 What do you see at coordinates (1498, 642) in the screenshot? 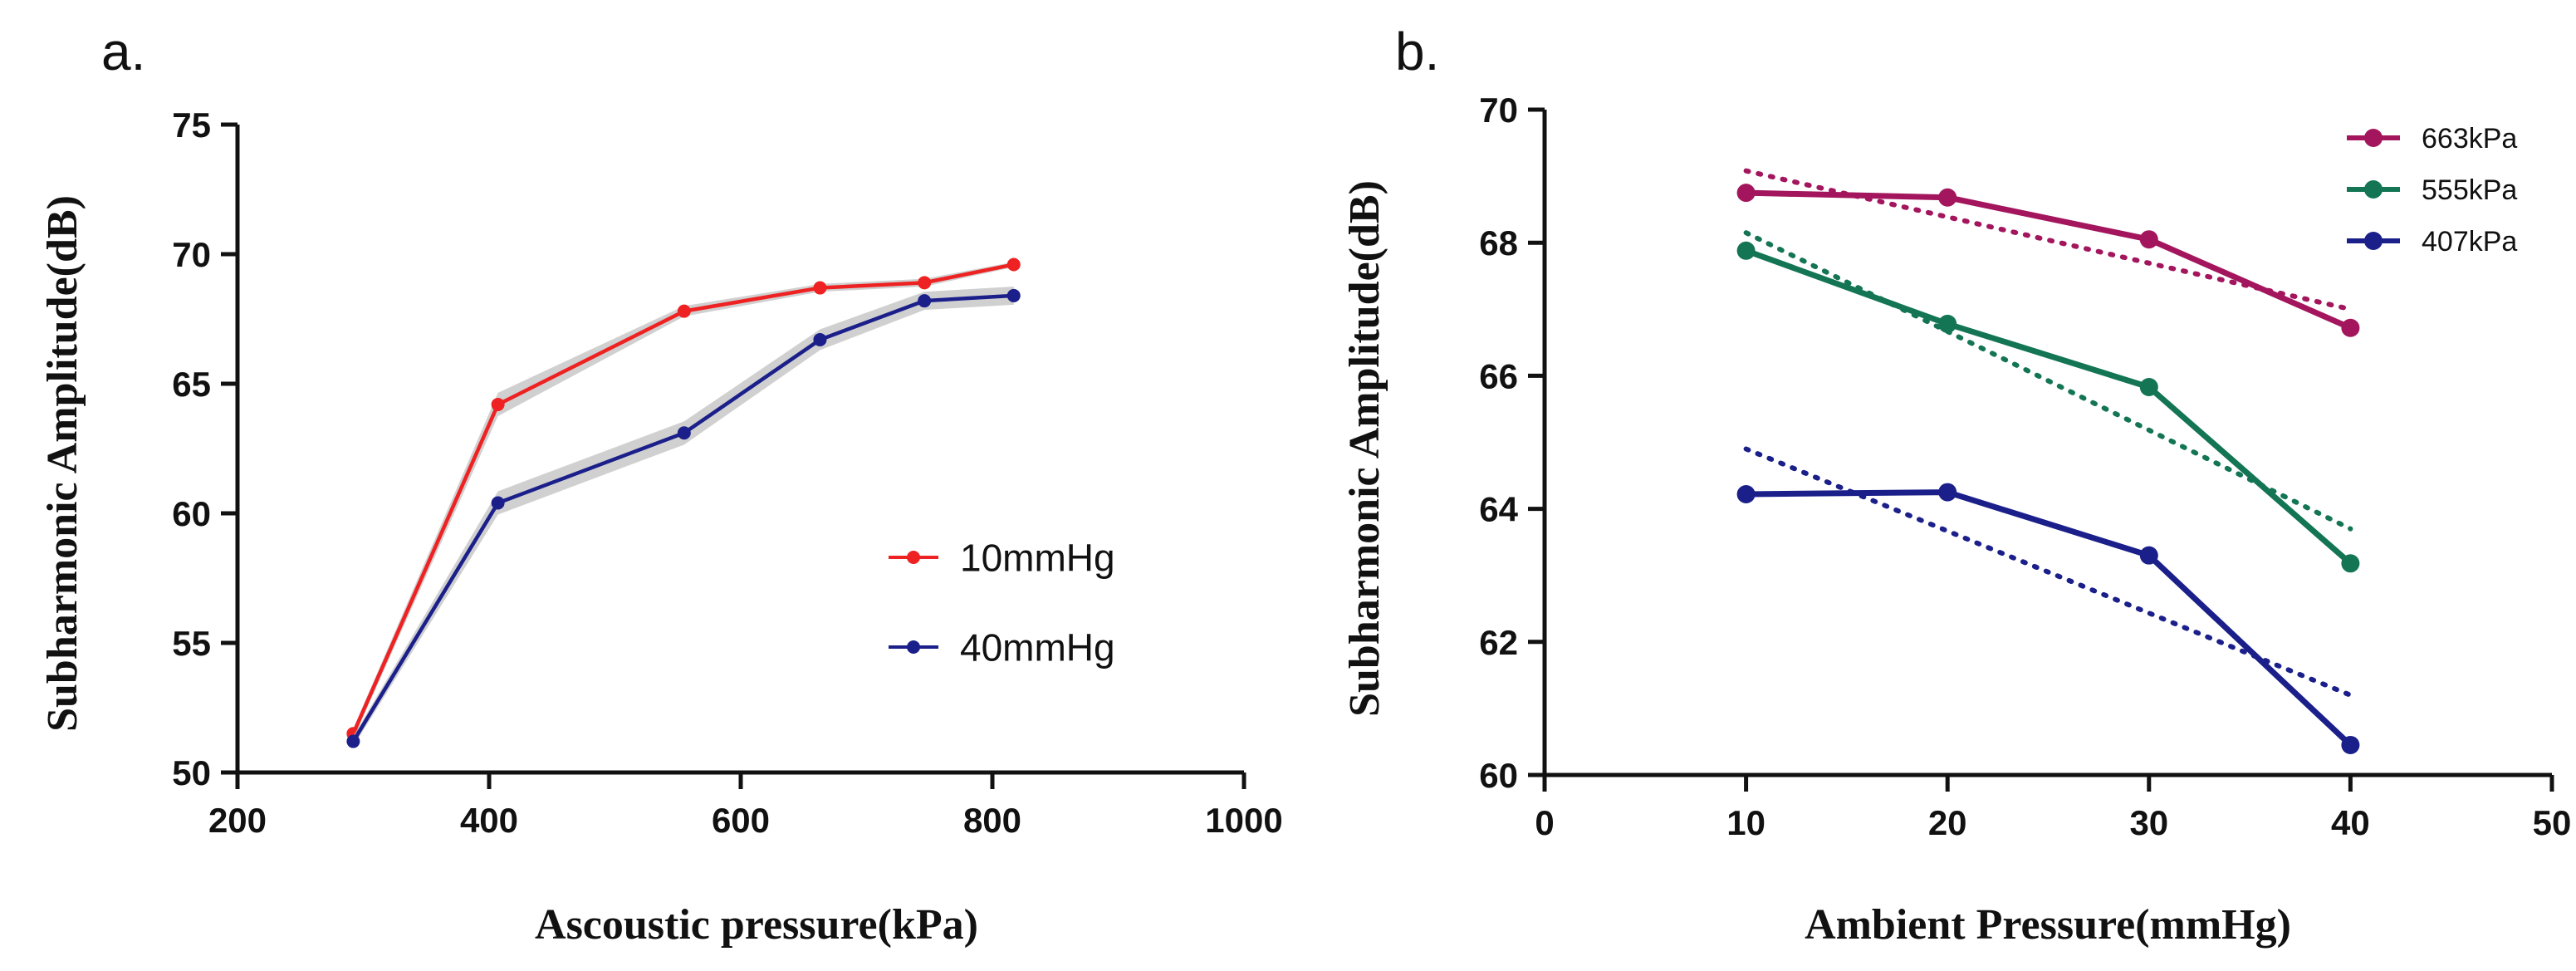
I see `panel-b-y-tick-label: 62` at bounding box center [1498, 642].